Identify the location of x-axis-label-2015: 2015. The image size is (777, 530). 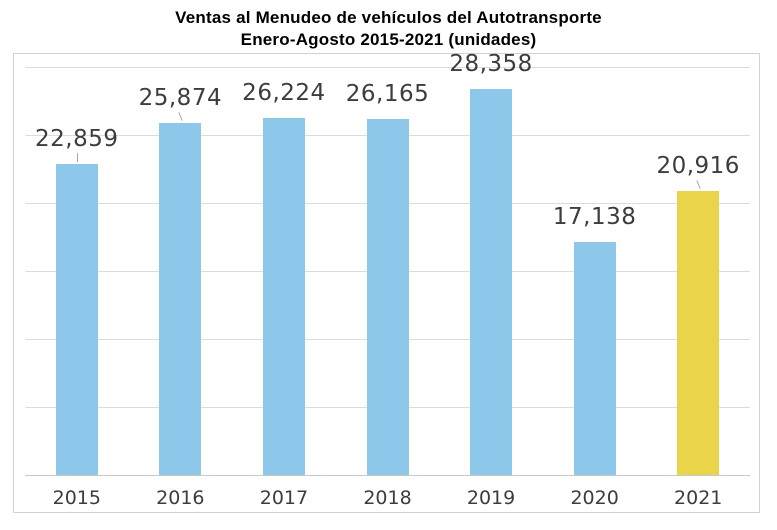
(76, 498).